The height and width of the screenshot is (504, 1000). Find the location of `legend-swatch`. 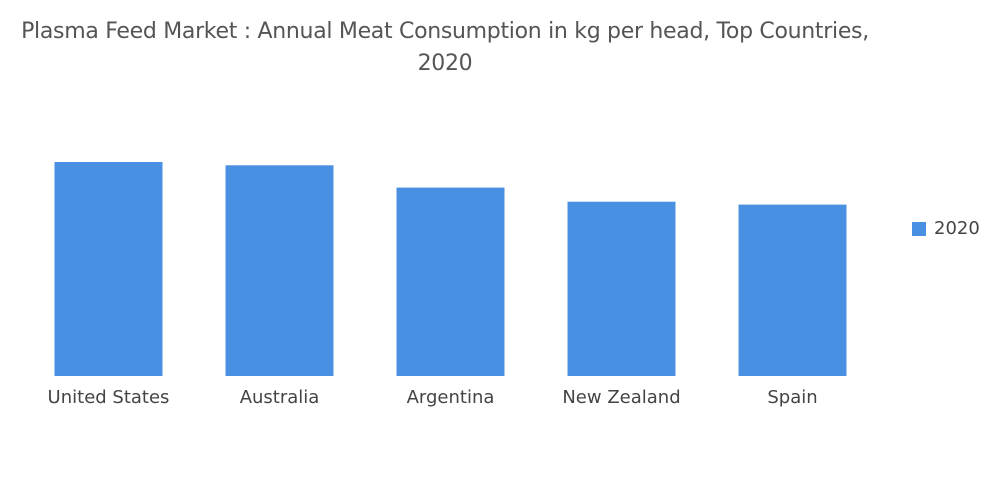

legend-swatch is located at coordinates (919, 228).